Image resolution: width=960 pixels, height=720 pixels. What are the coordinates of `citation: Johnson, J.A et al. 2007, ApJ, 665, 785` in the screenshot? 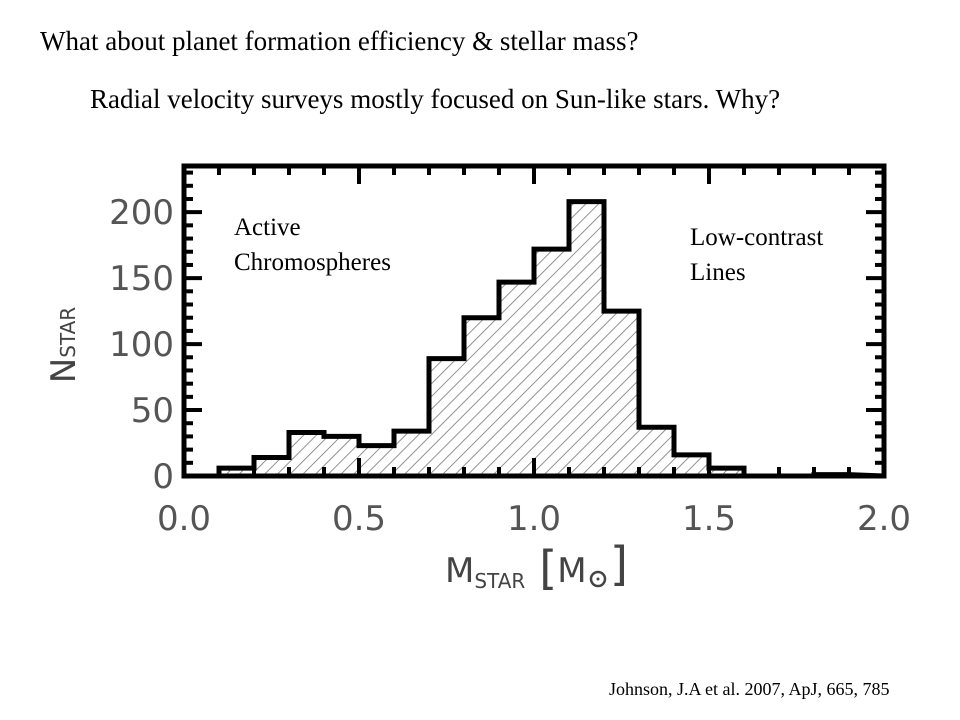 It's located at (749, 689).